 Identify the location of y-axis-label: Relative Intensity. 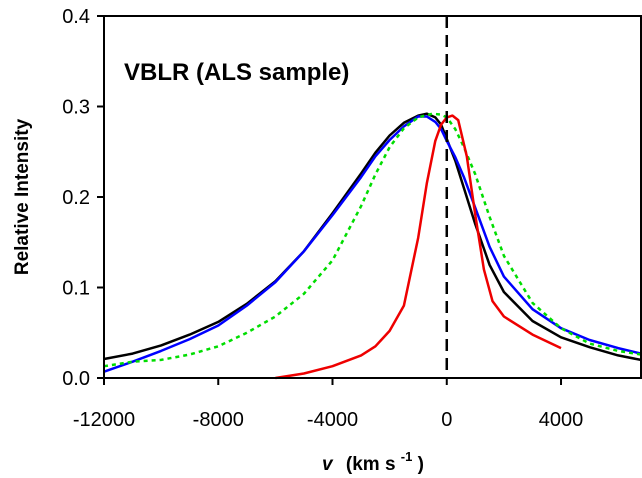
(22, 196).